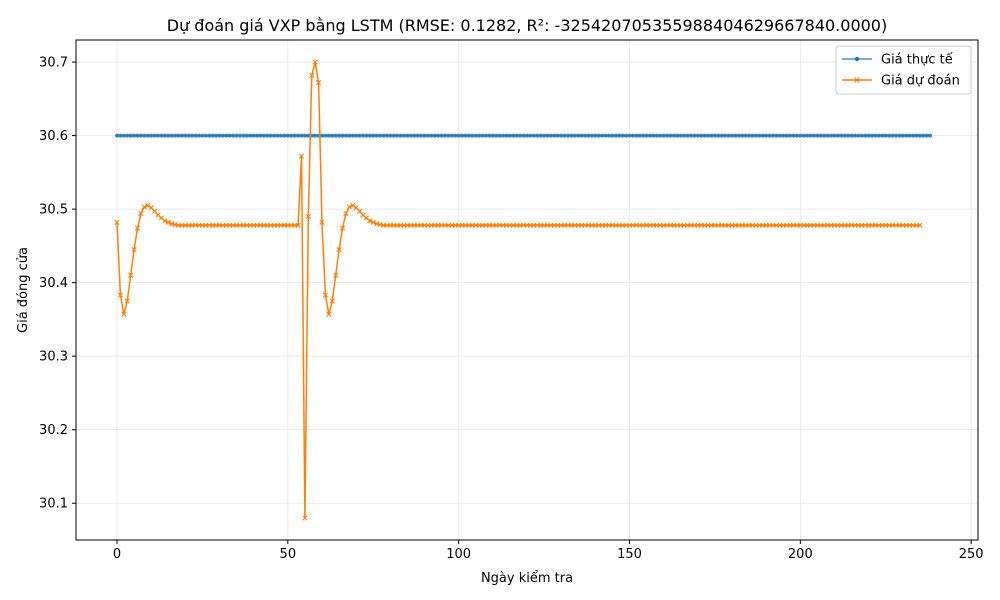 This screenshot has width=1000, height=600. What do you see at coordinates (800, 554) in the screenshot?
I see `x-tick-label: 200` at bounding box center [800, 554].